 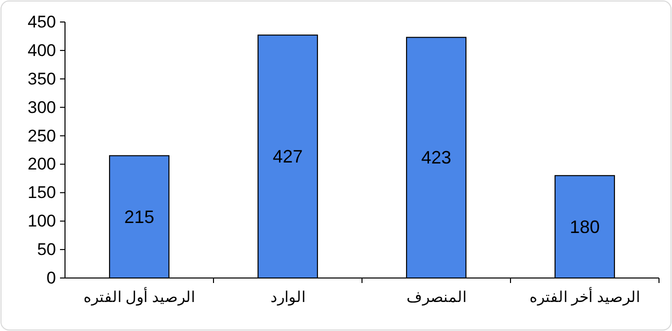 What do you see at coordinates (46, 250) in the screenshot?
I see `y-tick-label: 50` at bounding box center [46, 250].